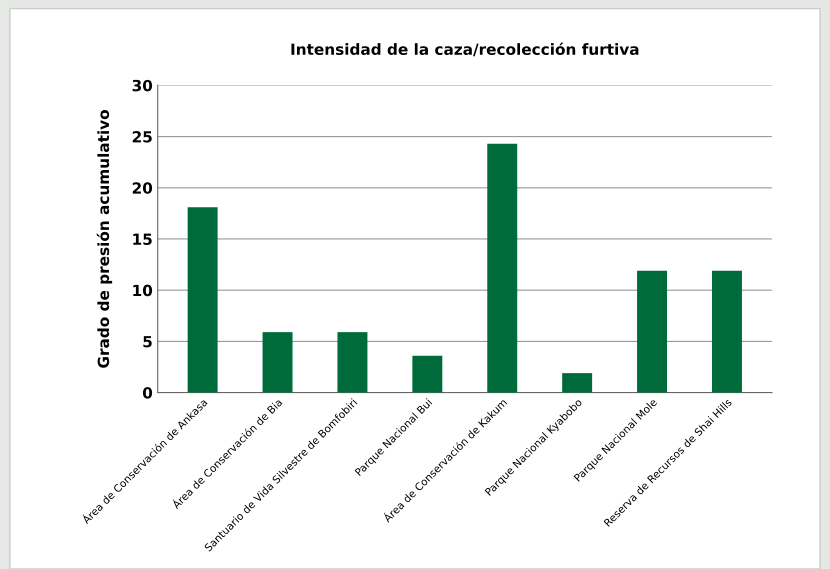  What do you see at coordinates (147, 393) in the screenshot?
I see `y-tick-label: 0` at bounding box center [147, 393].